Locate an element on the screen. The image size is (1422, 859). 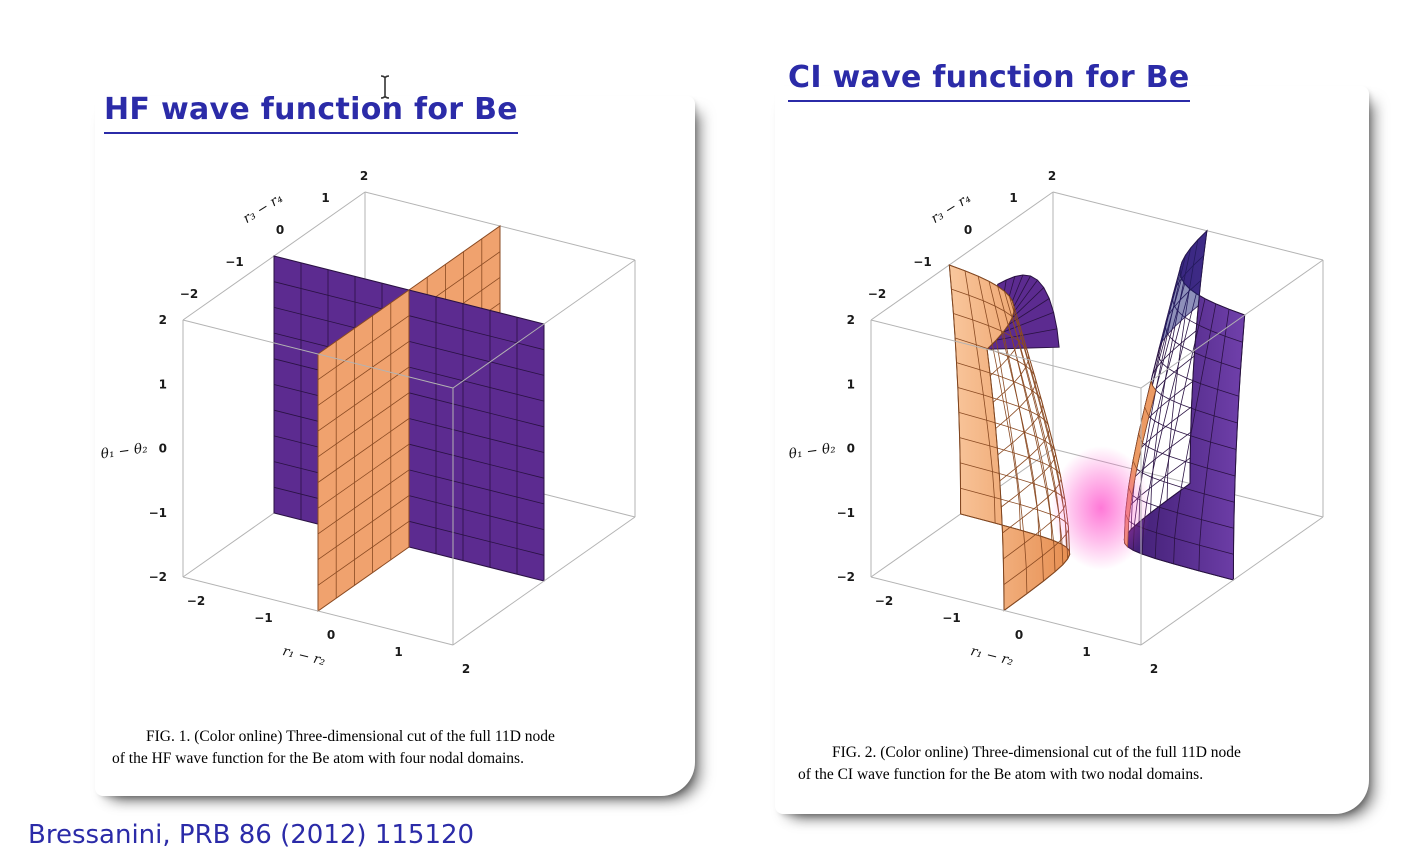
pink-glow is located at coordinates (1101, 508).